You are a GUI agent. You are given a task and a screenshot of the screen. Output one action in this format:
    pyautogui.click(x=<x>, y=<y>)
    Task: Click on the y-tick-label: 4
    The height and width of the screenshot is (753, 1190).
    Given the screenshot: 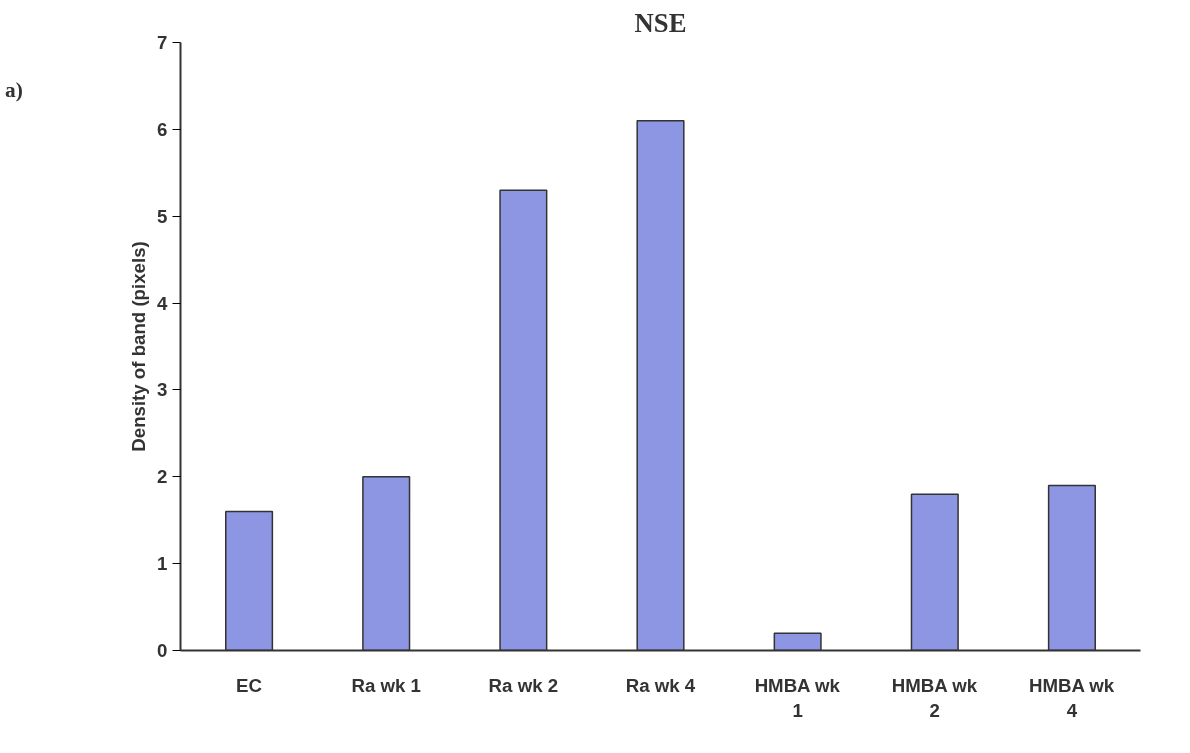 What is the action you would take?
    pyautogui.click(x=163, y=303)
    